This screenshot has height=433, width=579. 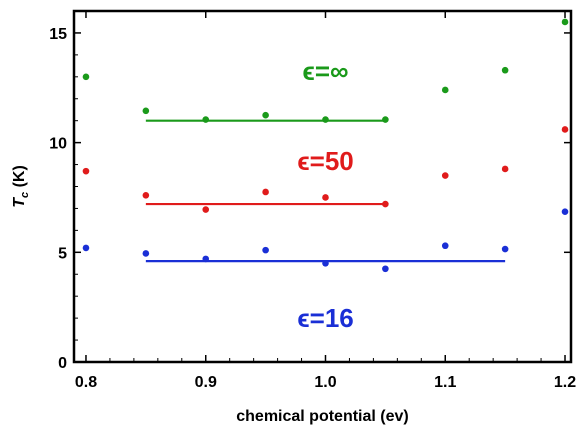 What do you see at coordinates (19, 202) in the screenshot?
I see `y-axis-label-main: T` at bounding box center [19, 202].